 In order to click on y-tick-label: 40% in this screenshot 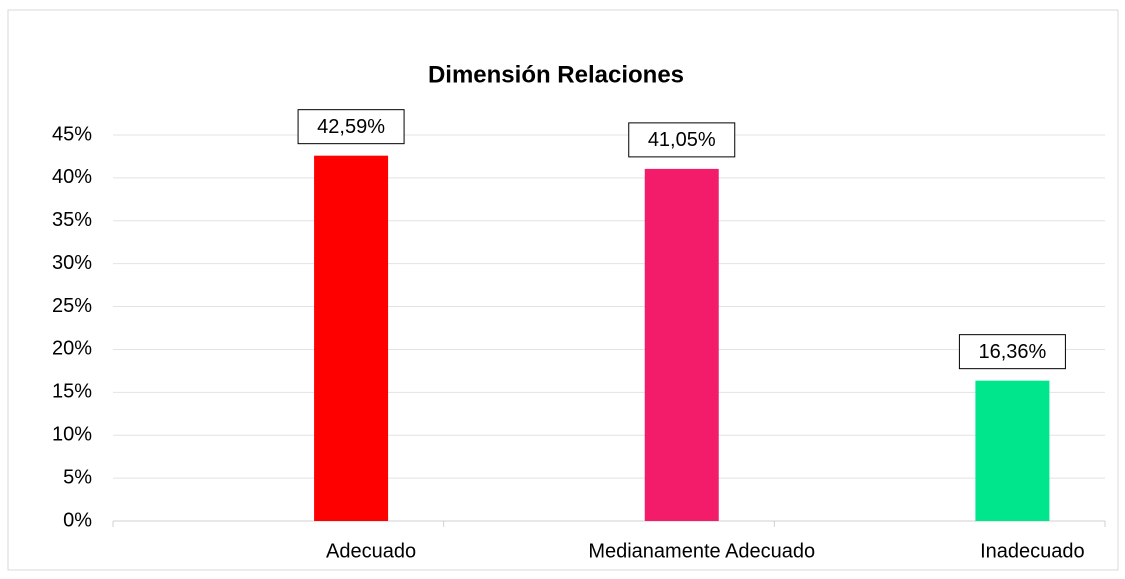, I will do `click(72, 177)`.